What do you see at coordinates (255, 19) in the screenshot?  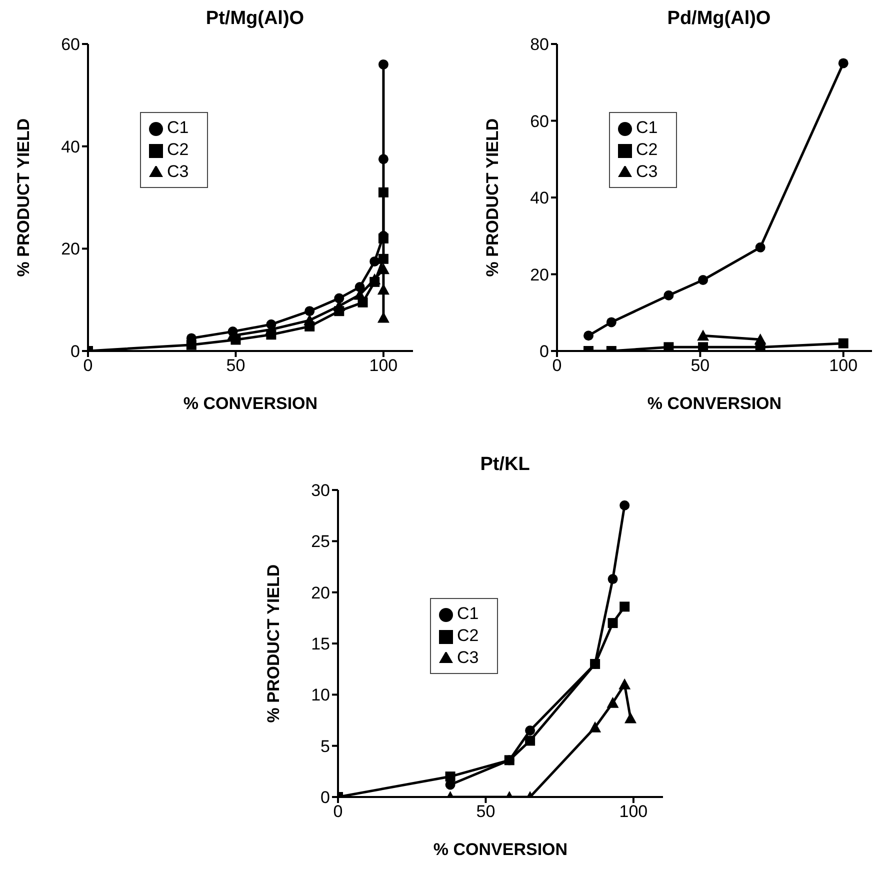 I see `chart-title: Pt/Mg(Al)O` at bounding box center [255, 19].